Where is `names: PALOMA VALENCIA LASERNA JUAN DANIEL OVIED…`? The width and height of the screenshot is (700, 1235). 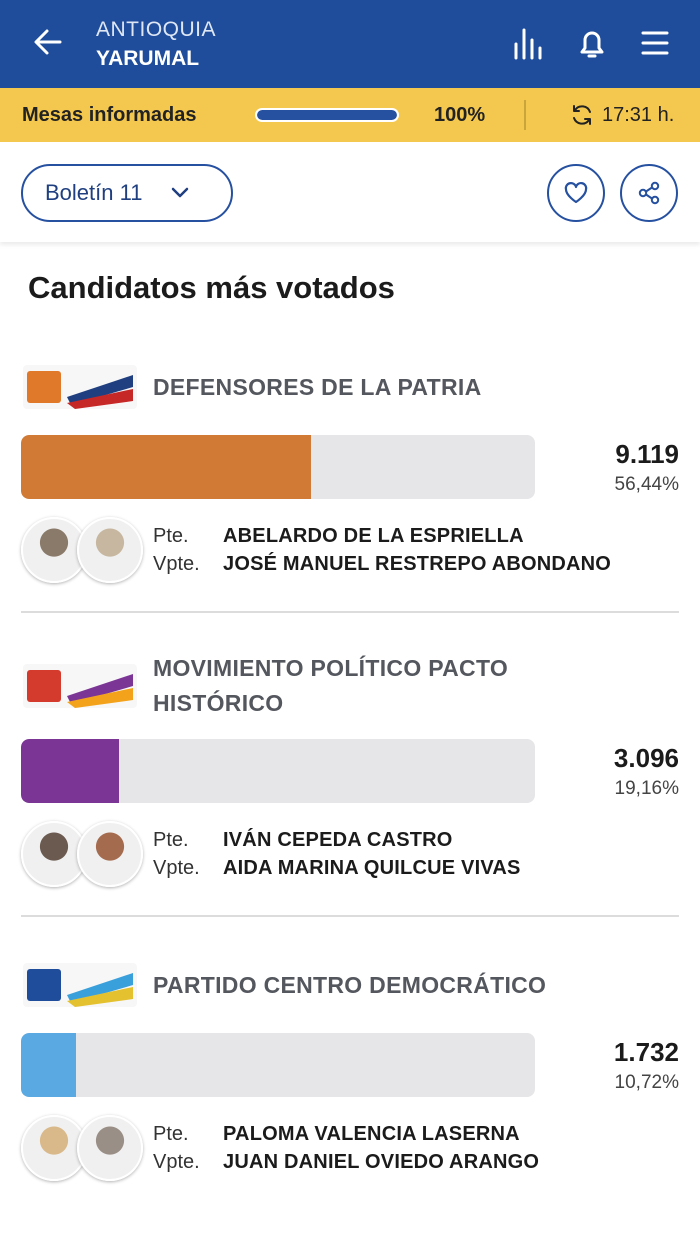
names: PALOMA VALENCIA LASERNA JUAN DANIEL OVIED… is located at coordinates (381, 1148).